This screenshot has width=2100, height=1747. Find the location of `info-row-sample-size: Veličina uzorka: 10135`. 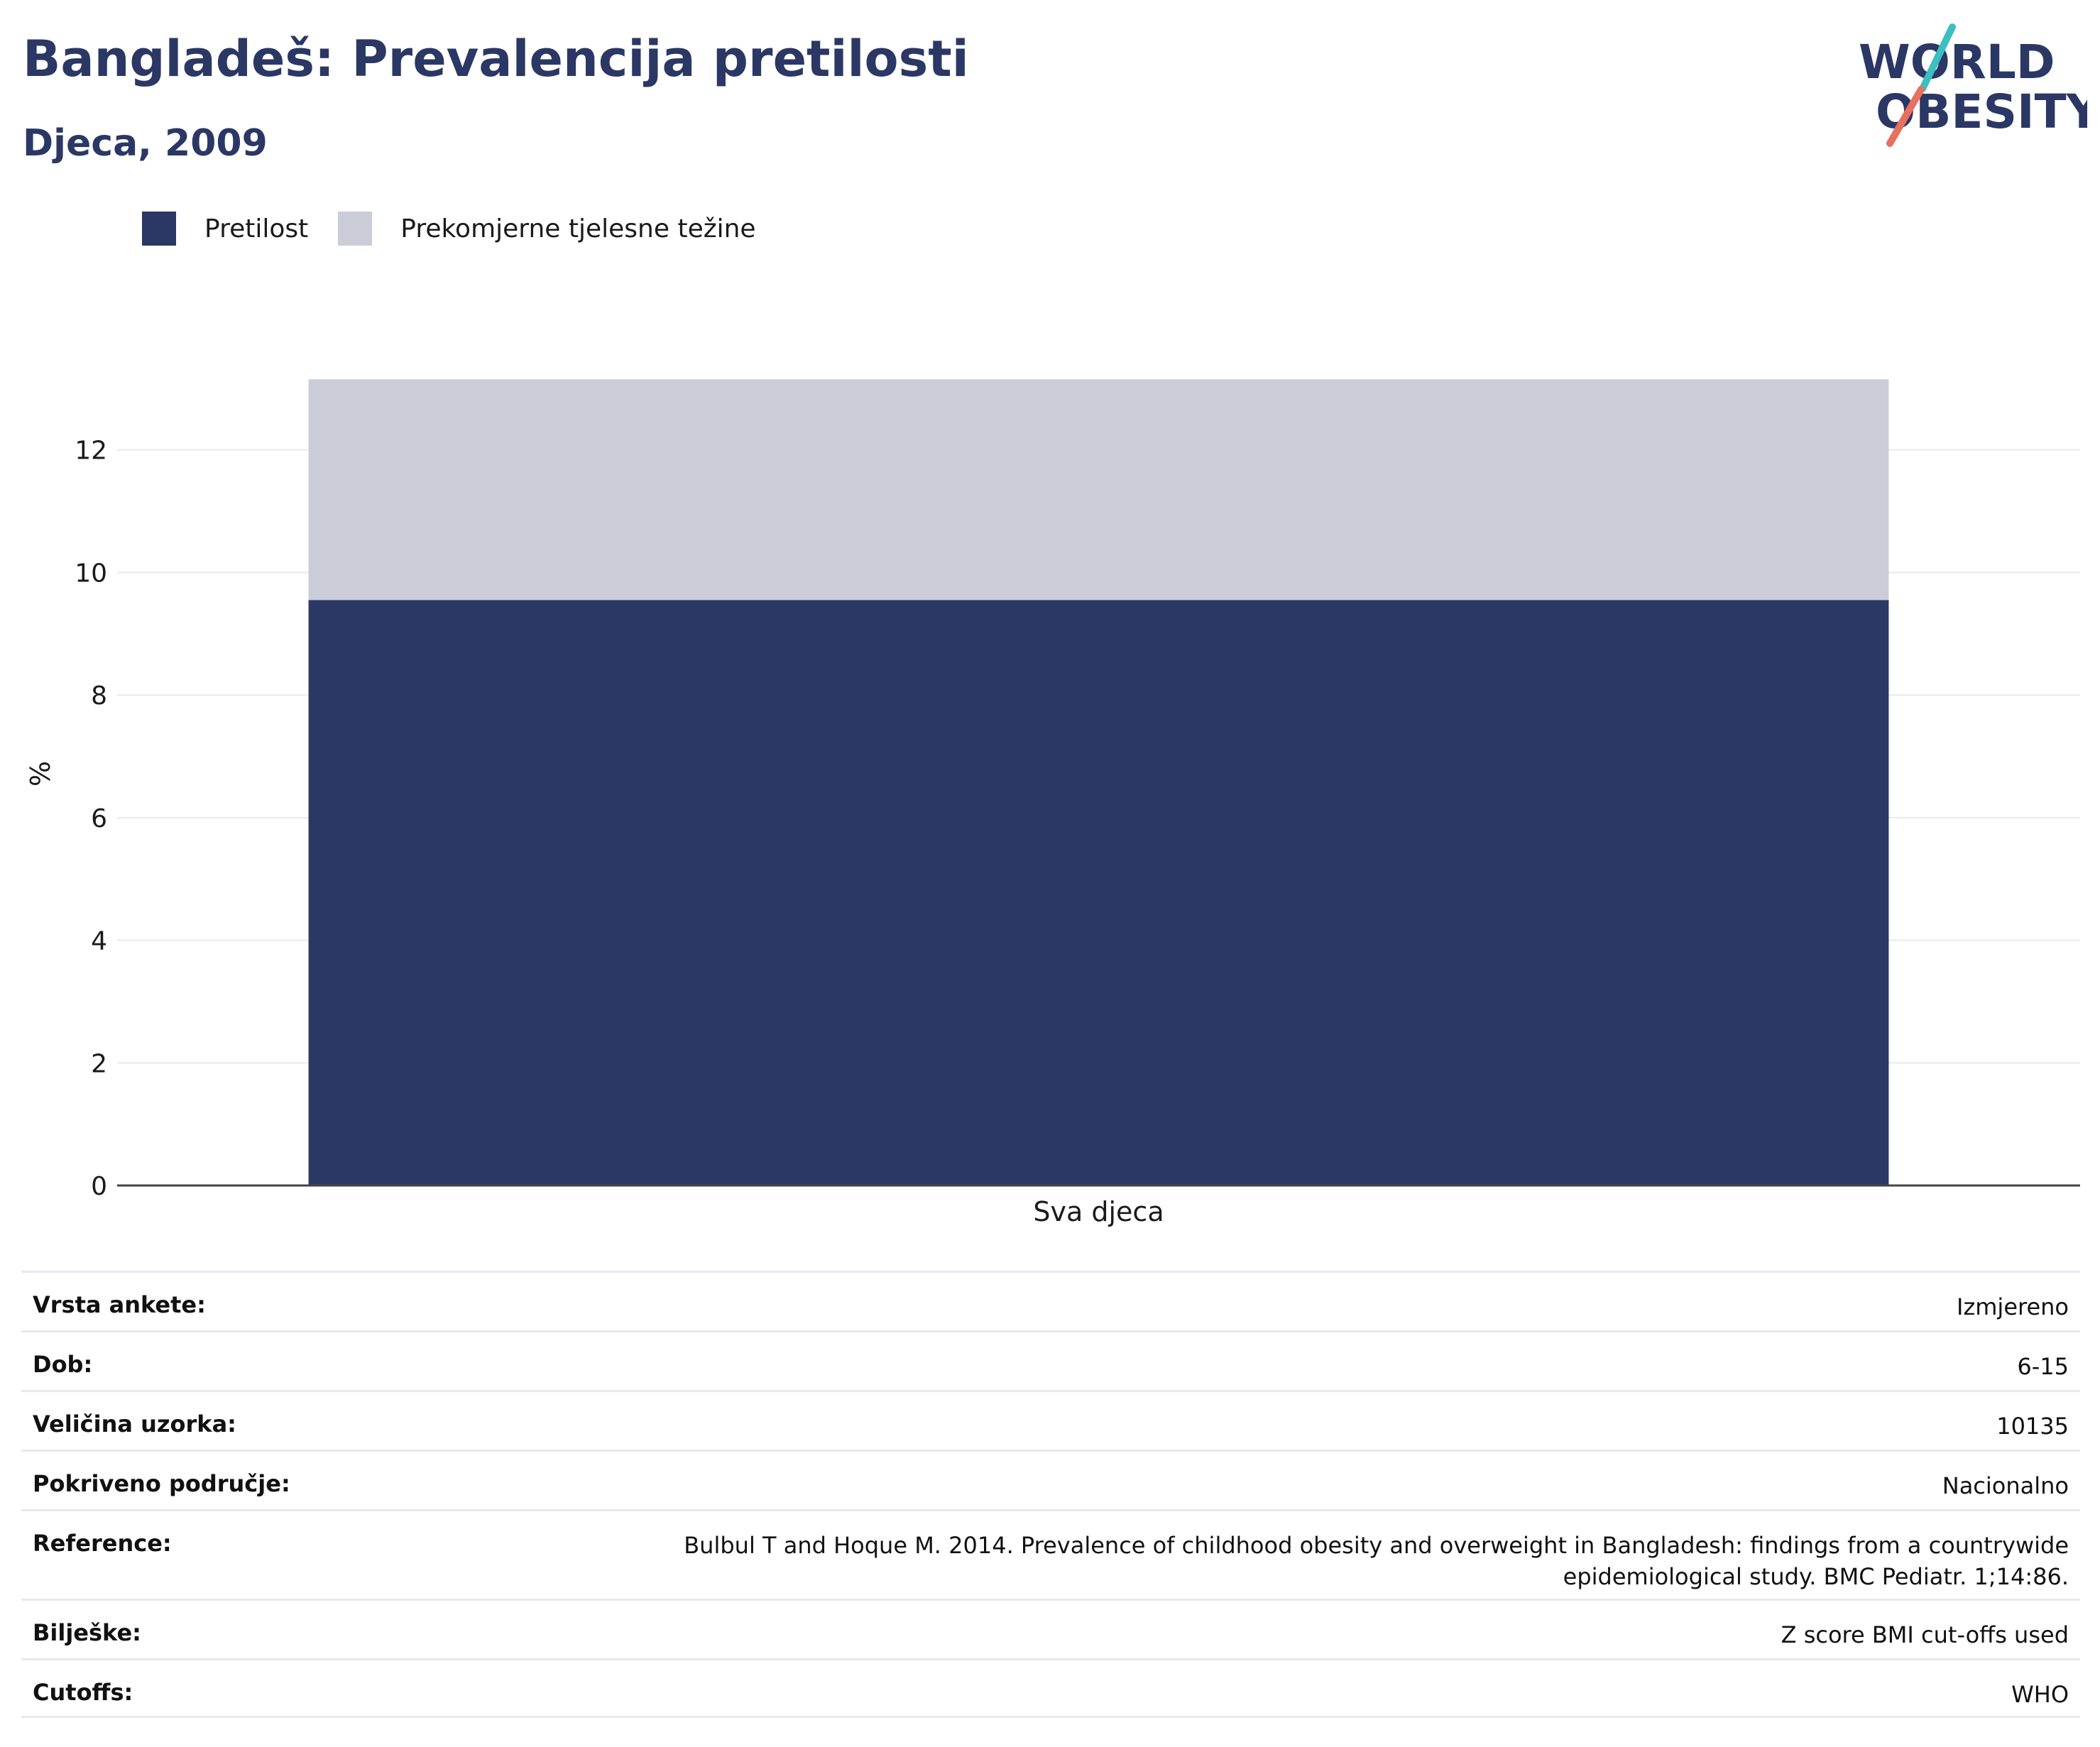

info-row-sample-size: Veličina uzorka: 10135 is located at coordinates (1050, 1420).